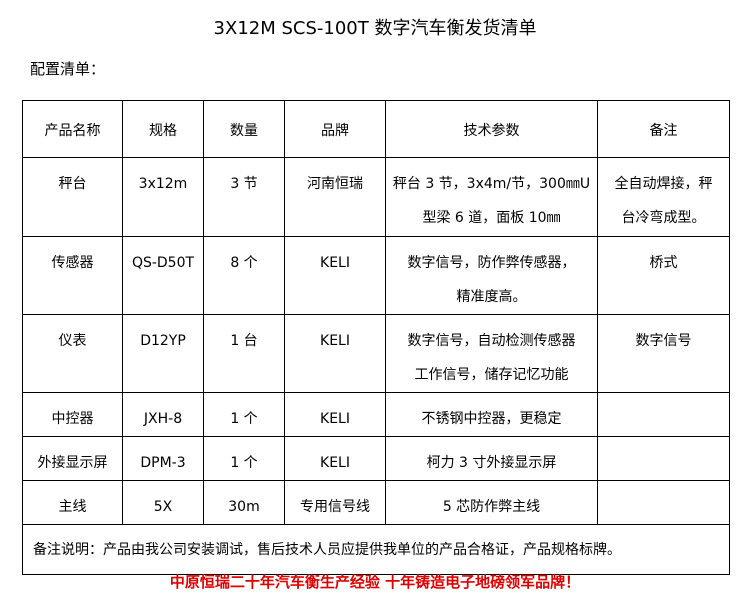 The height and width of the screenshot is (607, 750). What do you see at coordinates (663, 197) in the screenshot?
I see `table-cell: 全自动焊接，秤 台冷弯成型。` at bounding box center [663, 197].